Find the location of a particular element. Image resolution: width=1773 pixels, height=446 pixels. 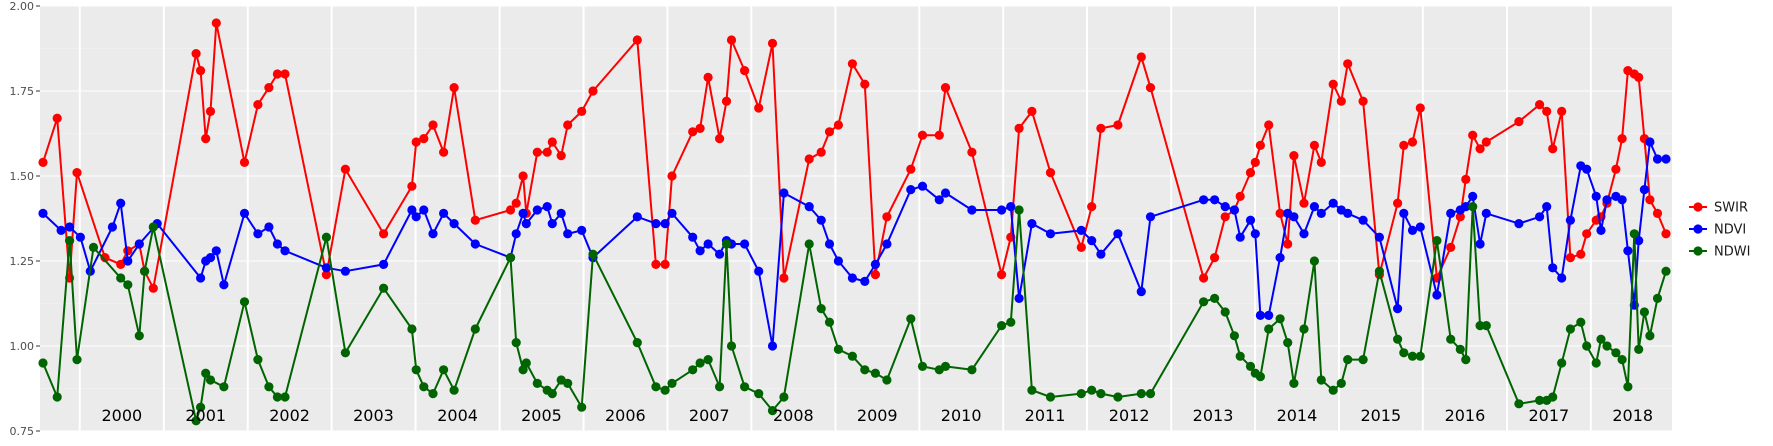

year-label: 2002 is located at coordinates (289, 415).